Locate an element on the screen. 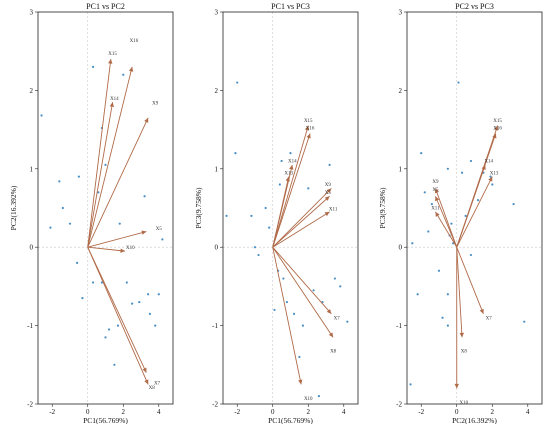  x-axis-label: PC1(56.769%) is located at coordinates (290, 420).